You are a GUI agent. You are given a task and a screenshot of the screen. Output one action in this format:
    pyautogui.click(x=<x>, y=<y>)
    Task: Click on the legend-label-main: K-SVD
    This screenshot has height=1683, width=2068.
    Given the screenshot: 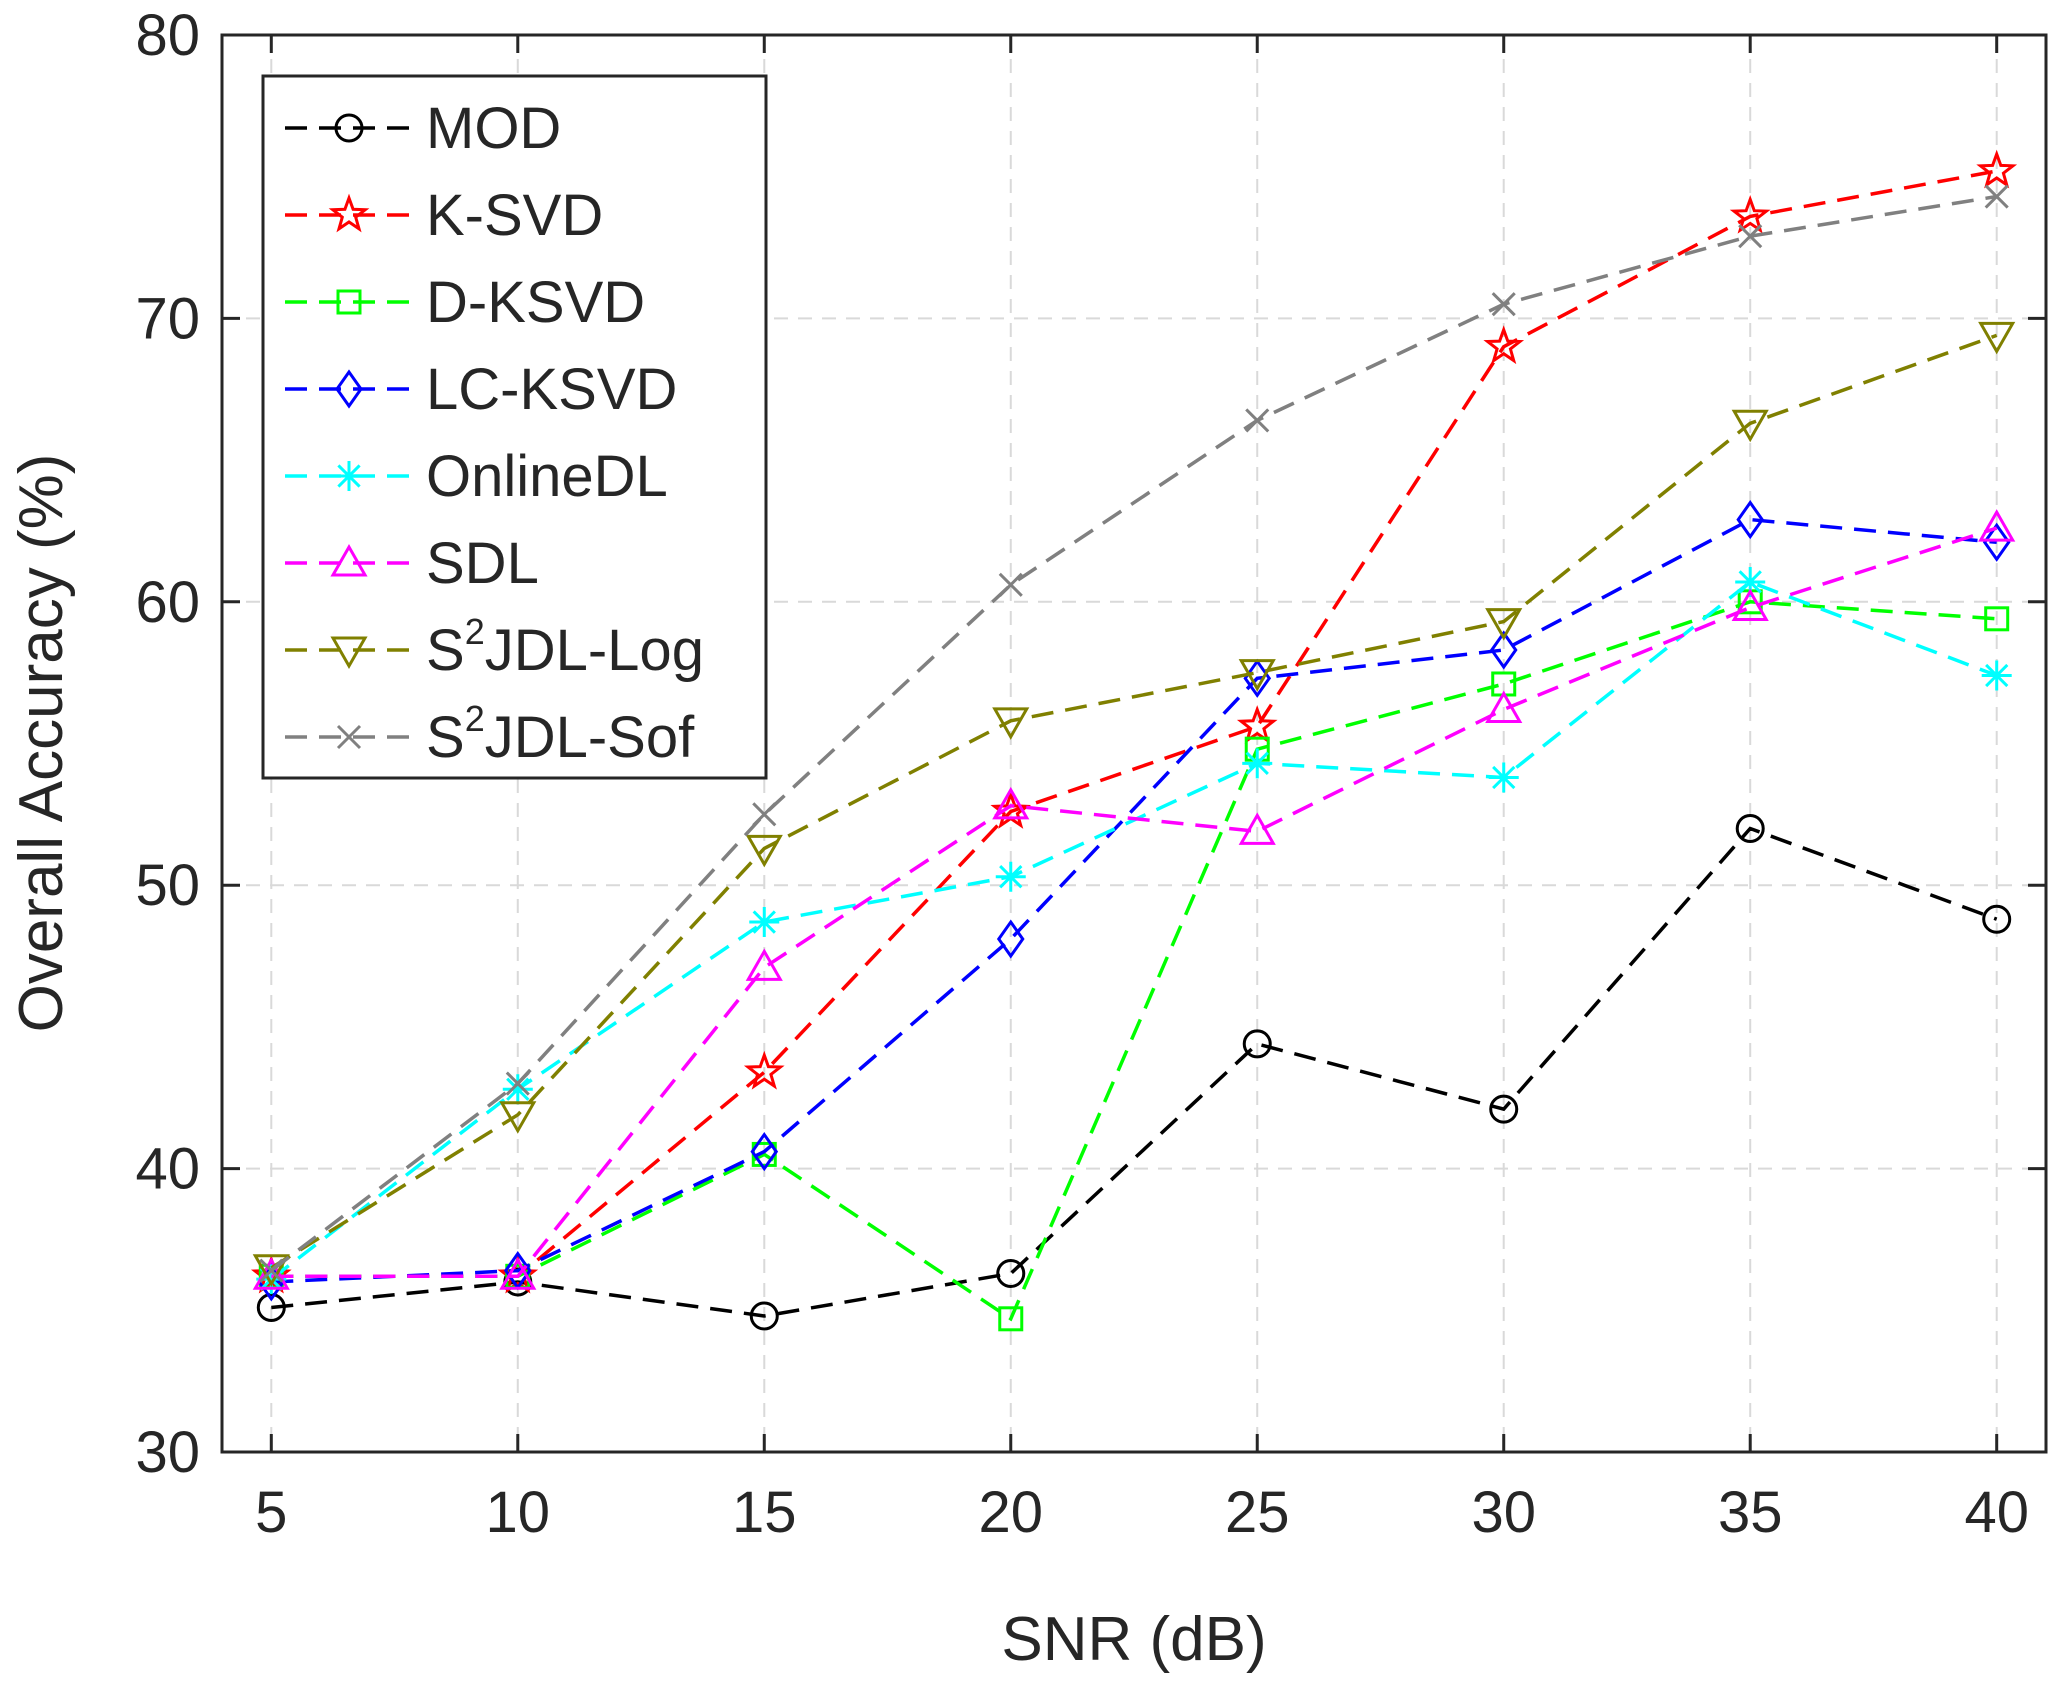 What is the action you would take?
    pyautogui.click(x=514, y=215)
    